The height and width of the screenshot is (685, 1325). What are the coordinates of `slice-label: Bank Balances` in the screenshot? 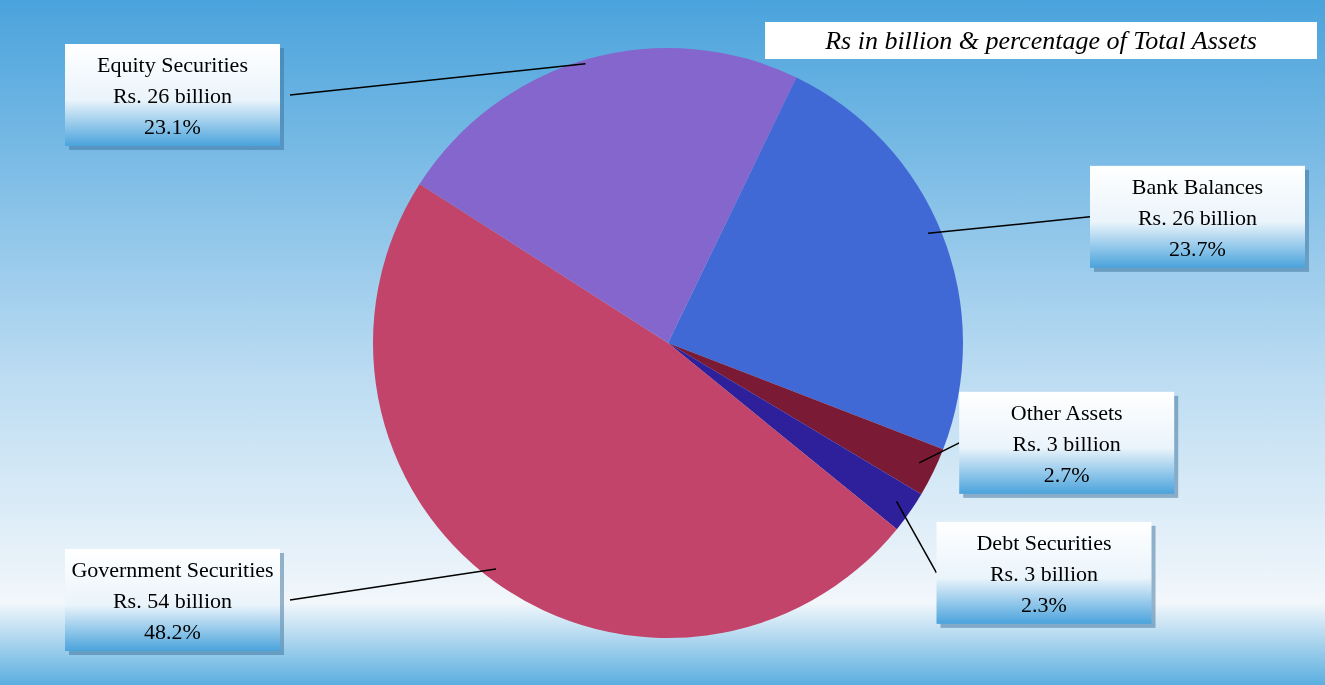 It's located at (1197, 186).